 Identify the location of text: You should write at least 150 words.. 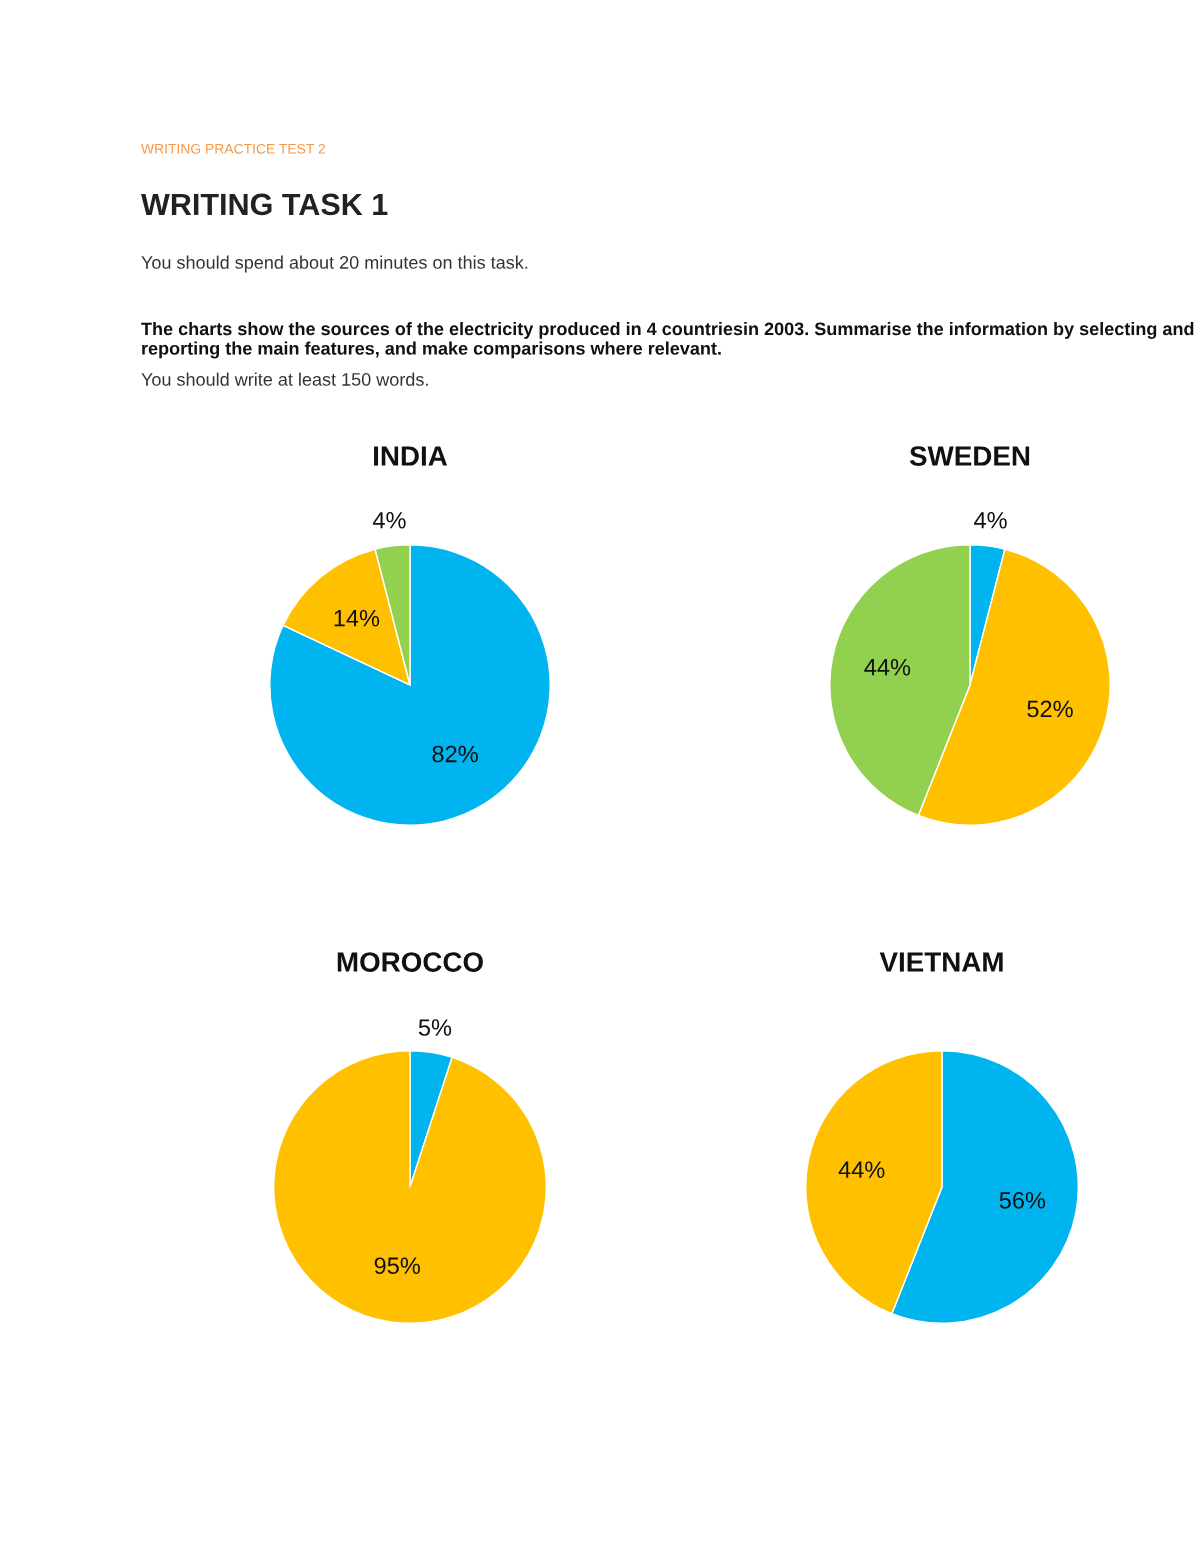
(284, 379).